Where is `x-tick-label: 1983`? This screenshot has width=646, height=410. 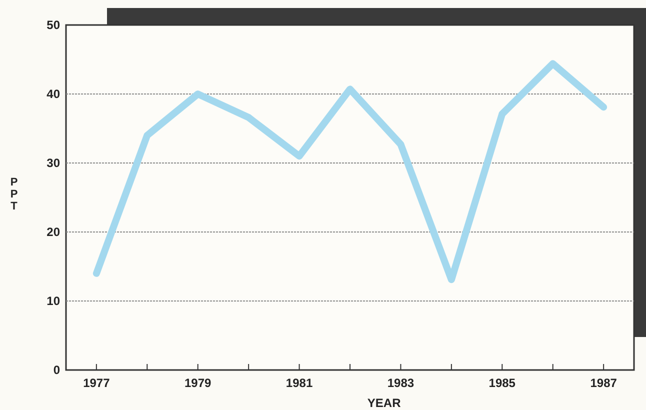 x-tick-label: 1983 is located at coordinates (400, 383).